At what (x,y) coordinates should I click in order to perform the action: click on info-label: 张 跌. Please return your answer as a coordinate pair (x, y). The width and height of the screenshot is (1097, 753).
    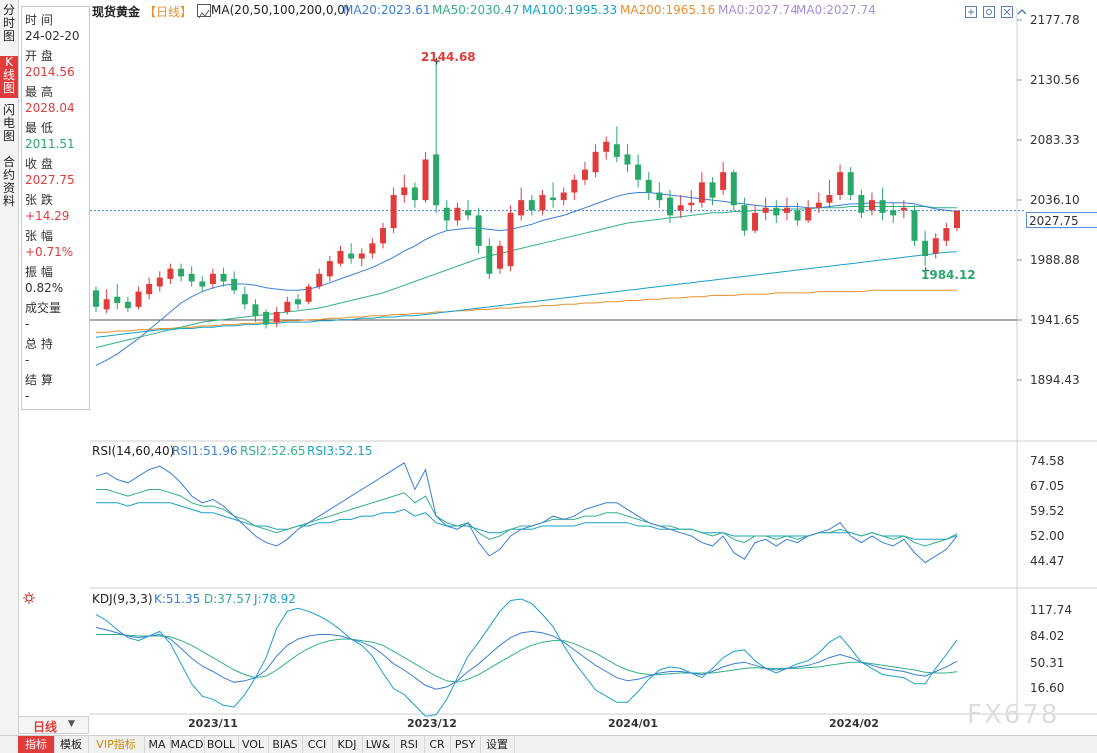
    Looking at the image, I should click on (39, 200).